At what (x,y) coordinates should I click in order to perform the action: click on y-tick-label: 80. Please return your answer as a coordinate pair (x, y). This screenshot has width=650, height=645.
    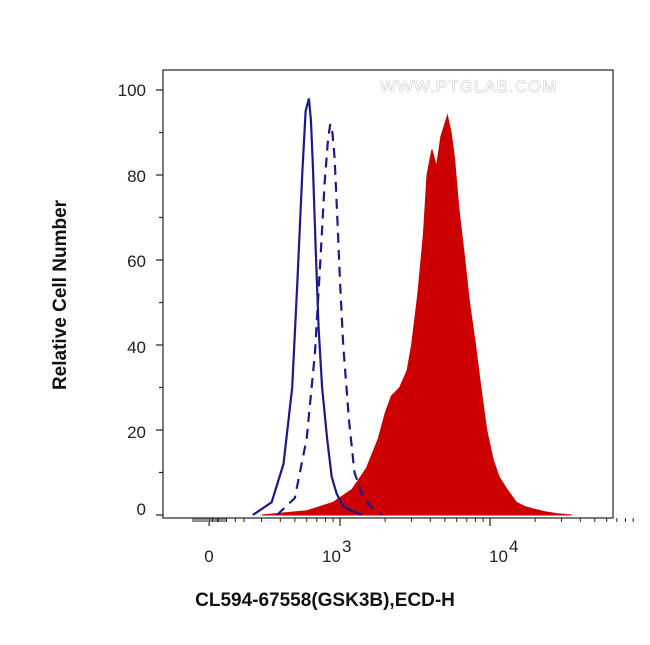
    Looking at the image, I should click on (136, 176).